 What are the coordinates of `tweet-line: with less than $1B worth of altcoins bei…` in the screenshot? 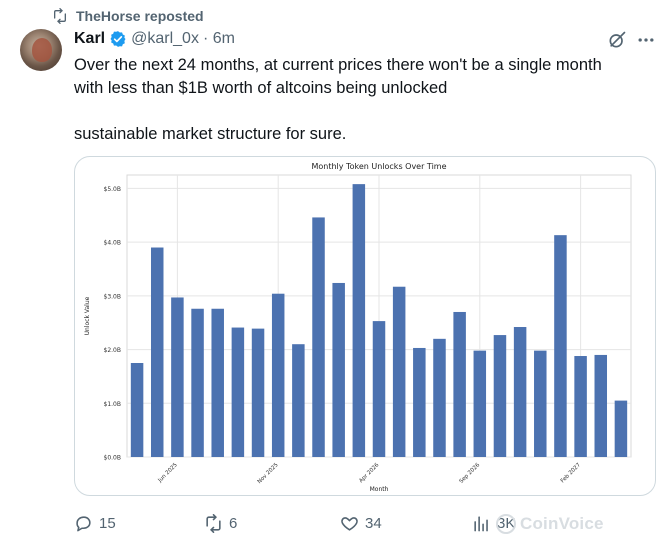 It's located at (261, 88).